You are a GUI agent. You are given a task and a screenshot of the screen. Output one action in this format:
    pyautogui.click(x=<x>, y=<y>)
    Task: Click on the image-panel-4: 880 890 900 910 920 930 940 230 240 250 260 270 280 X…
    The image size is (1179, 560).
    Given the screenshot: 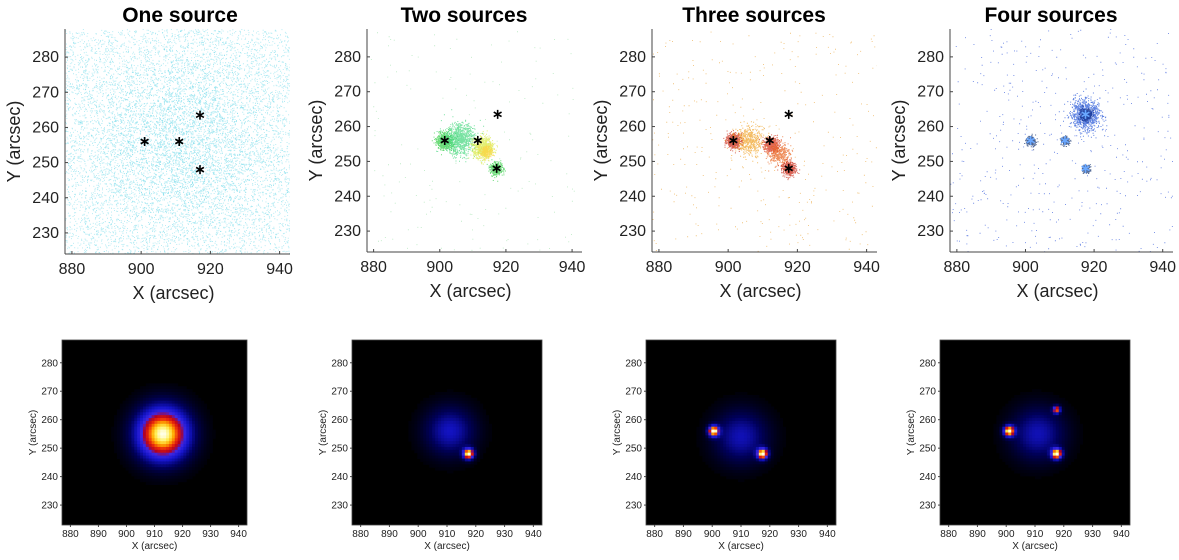 What is the action you would take?
    pyautogui.click(x=1018, y=445)
    